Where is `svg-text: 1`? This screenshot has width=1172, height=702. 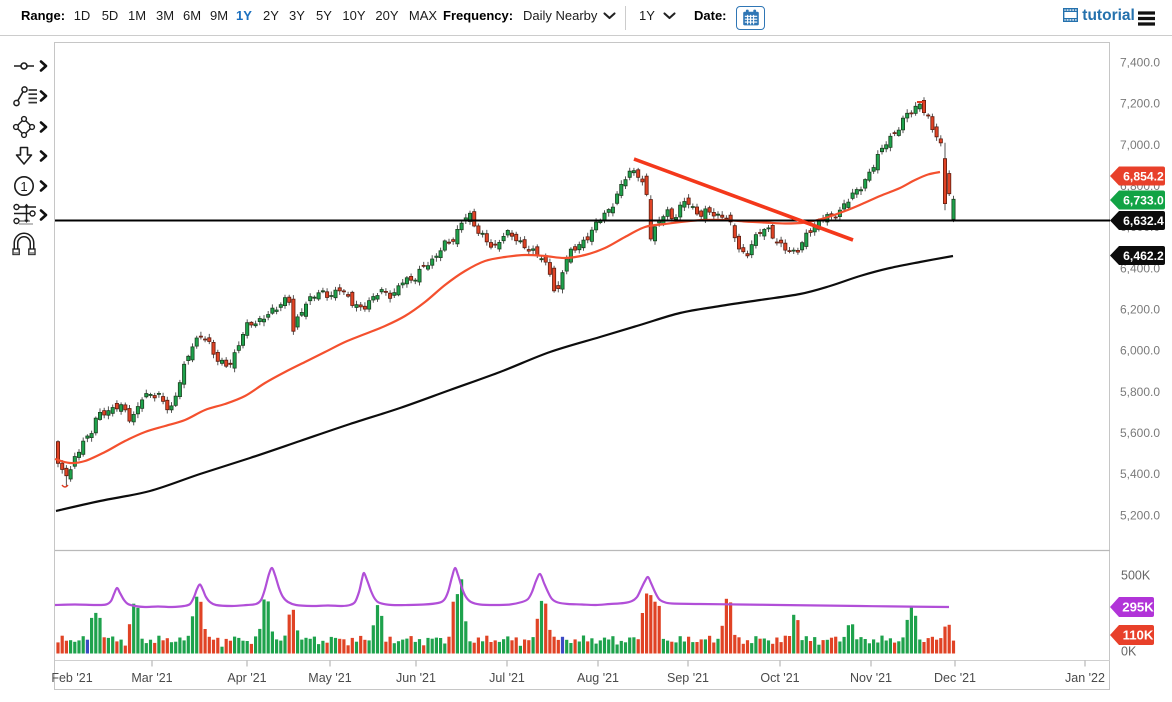
svg-text: 1 is located at coordinates (23, 186).